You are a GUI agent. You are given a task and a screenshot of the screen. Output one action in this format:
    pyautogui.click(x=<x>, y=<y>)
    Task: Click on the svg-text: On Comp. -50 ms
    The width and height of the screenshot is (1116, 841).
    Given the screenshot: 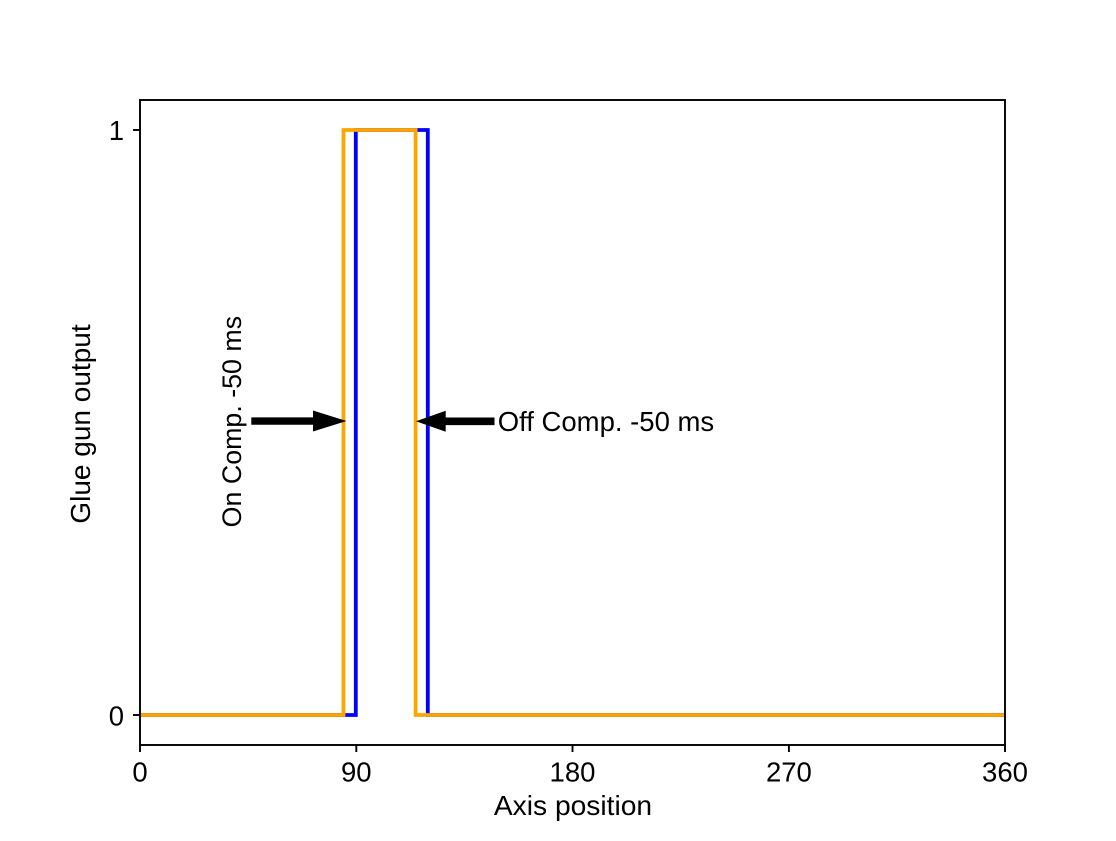 What is the action you would take?
    pyautogui.click(x=232, y=421)
    